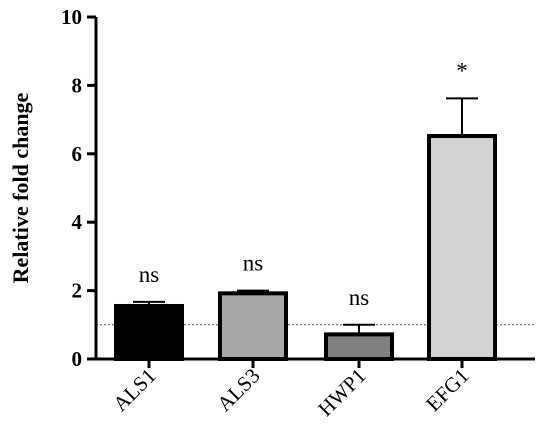 The height and width of the screenshot is (439, 550). Describe the element at coordinates (77, 291) in the screenshot. I see `y-tick-label: 2` at that location.